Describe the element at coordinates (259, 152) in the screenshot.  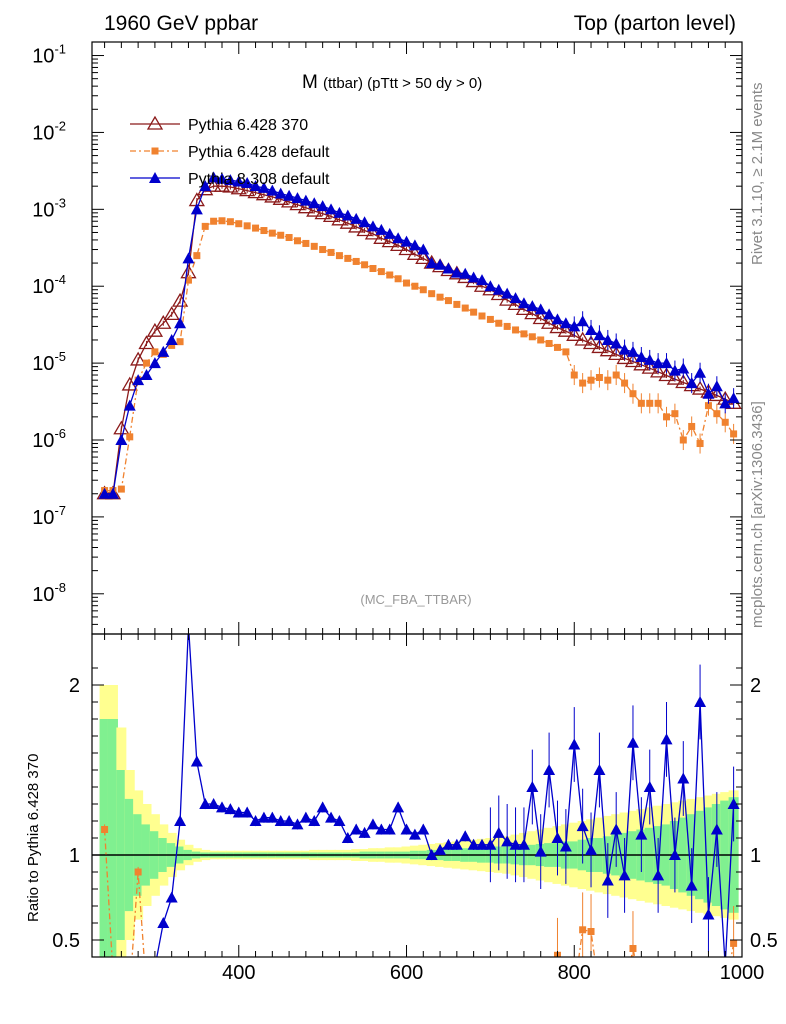
I see `legend-label-pythia6-default: Pythia 6.428 default` at that location.